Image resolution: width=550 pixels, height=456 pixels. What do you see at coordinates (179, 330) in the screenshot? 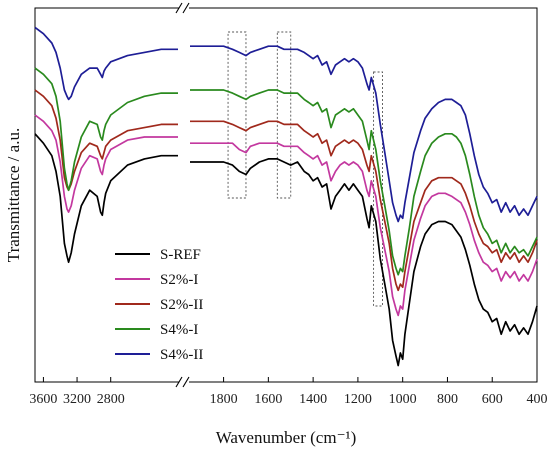
I see `legend-label: S4%-I` at bounding box center [179, 330].